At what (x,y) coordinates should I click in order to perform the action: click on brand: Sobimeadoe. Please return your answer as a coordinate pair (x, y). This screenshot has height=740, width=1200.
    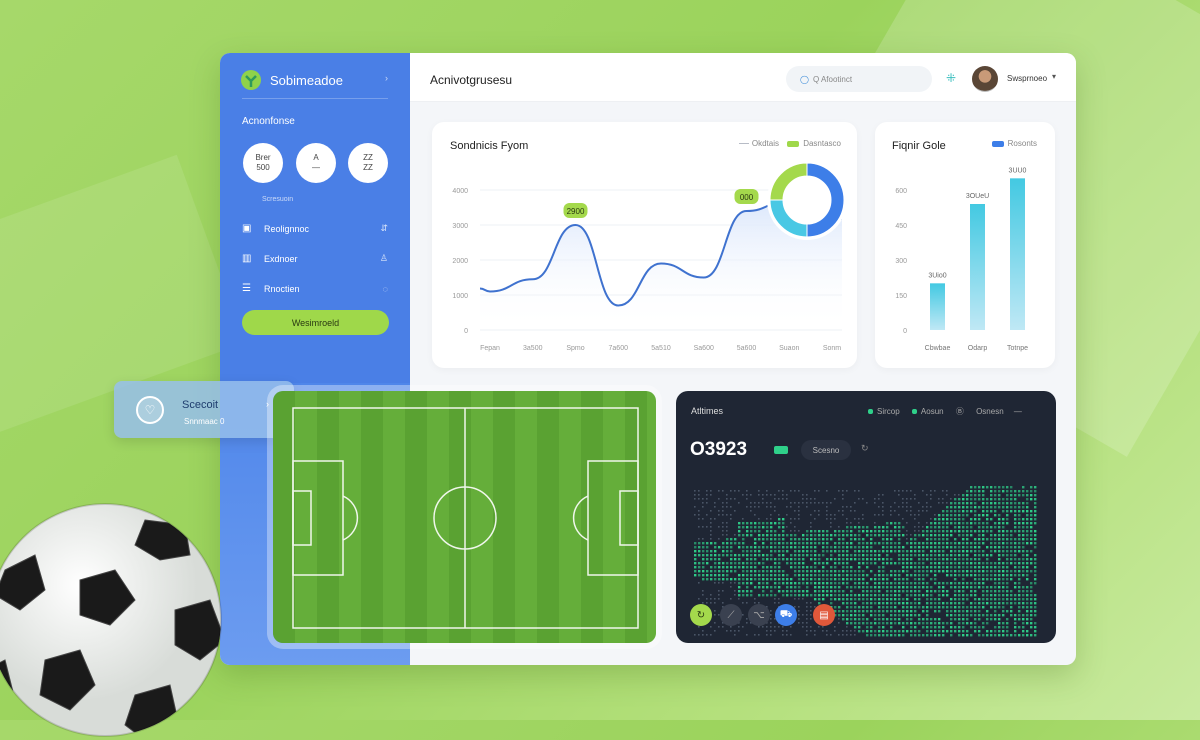
    Looking at the image, I should click on (291, 80).